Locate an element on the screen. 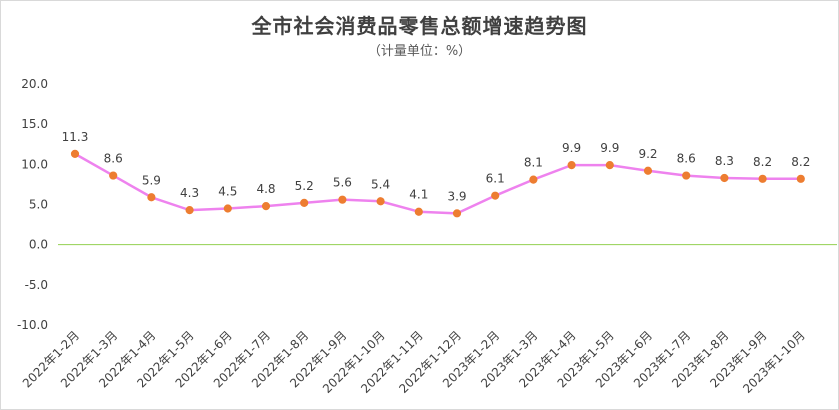 The width and height of the screenshot is (839, 410). data-points is located at coordinates (437, 183).